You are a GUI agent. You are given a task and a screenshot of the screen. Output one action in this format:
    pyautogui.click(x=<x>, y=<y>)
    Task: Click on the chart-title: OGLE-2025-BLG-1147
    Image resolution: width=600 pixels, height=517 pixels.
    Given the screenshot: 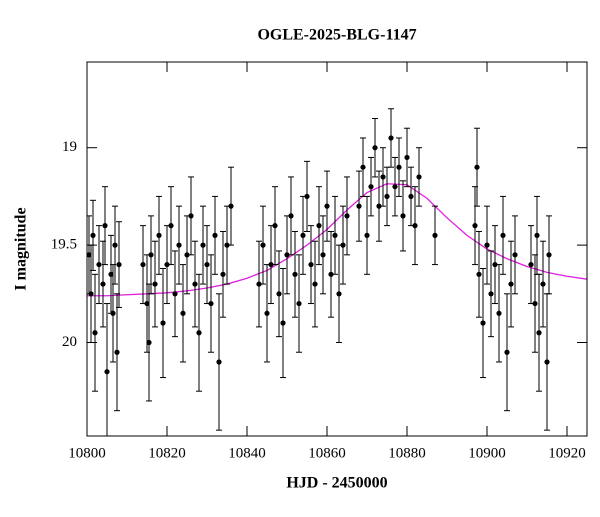 What is the action you would take?
    pyautogui.click(x=336, y=35)
    